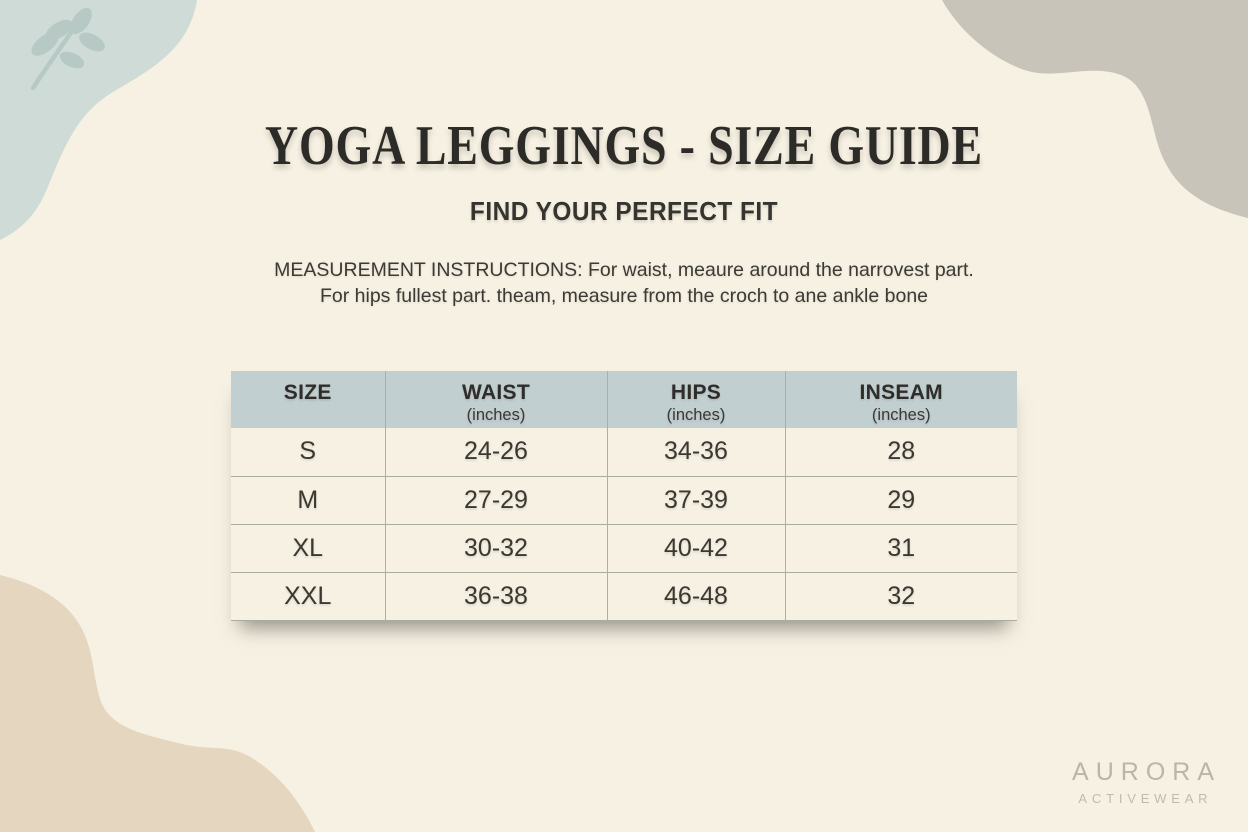 Image resolution: width=1248 pixels, height=832 pixels. Describe the element at coordinates (308, 451) in the screenshot. I see `cell-size: S` at that location.